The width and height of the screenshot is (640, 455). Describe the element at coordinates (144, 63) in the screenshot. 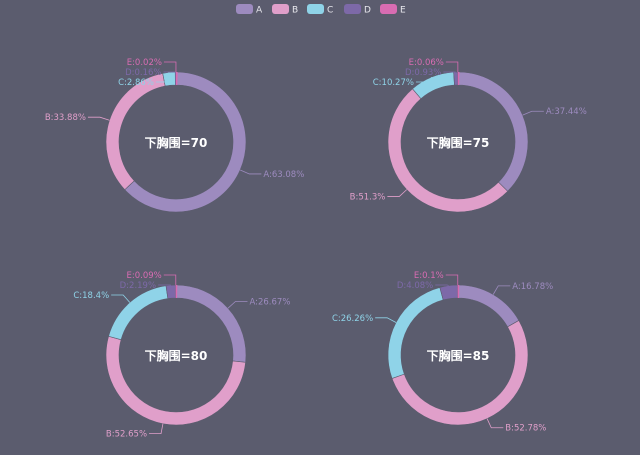

I see `slice-label-e: E:0.02%` at that location.